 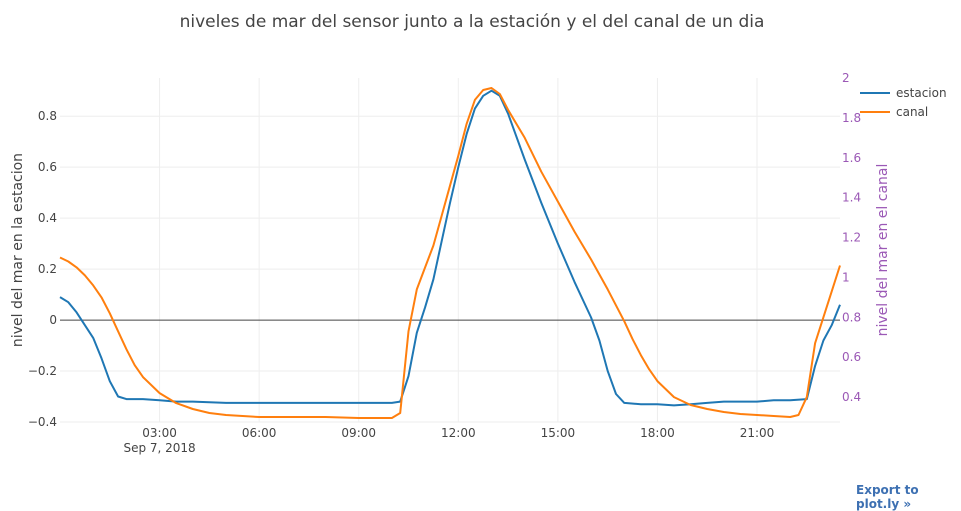 I want to click on x-tick-label: 15:00, so click(x=558, y=433).